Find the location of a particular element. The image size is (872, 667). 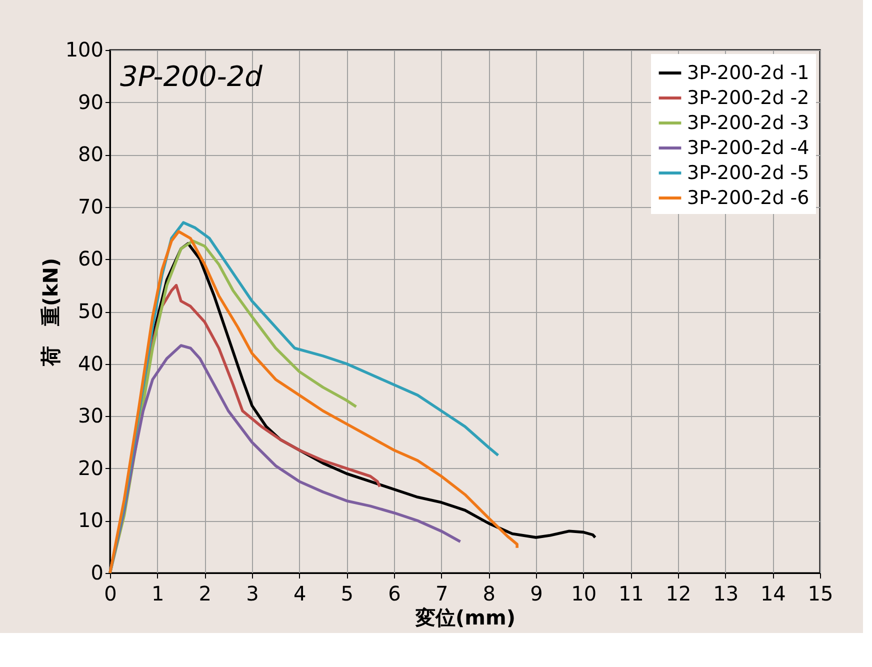

x-tick-label: 14 is located at coordinates (773, 594).